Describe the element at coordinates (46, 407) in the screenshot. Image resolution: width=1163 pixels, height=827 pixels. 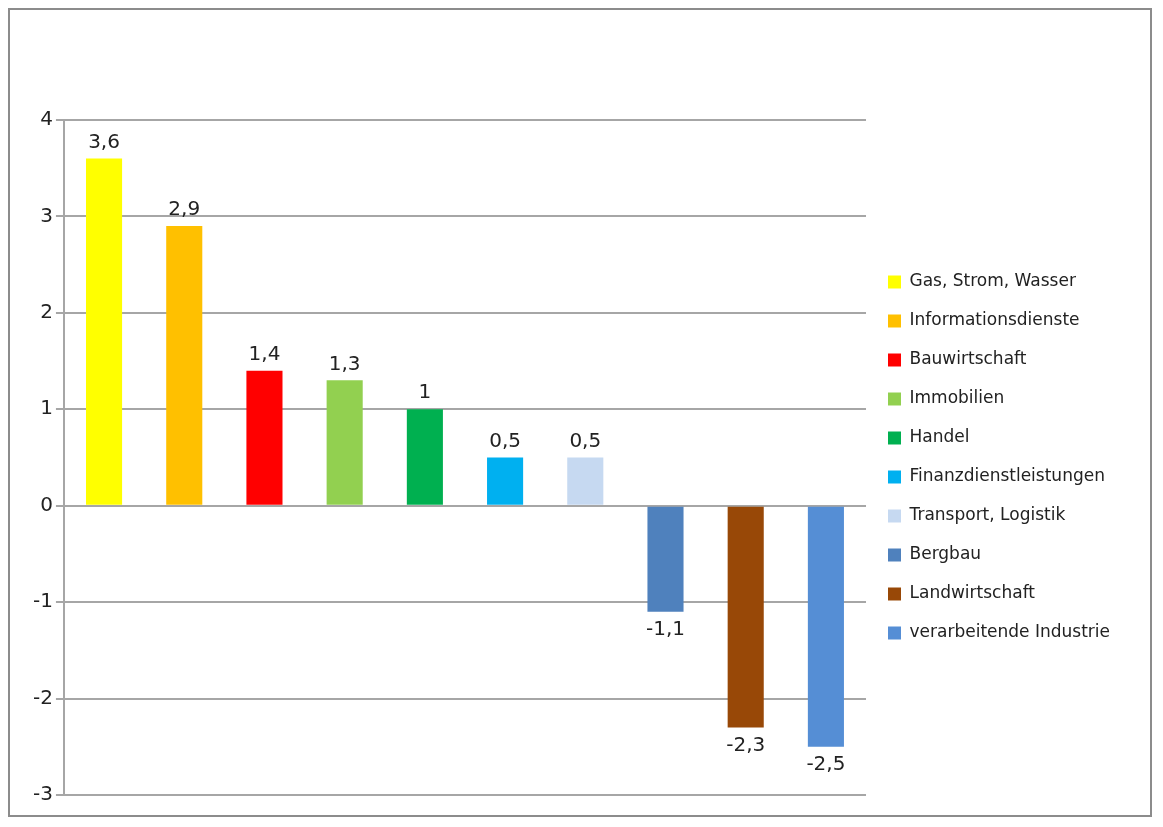
I see `y-tick-label: 1` at that location.